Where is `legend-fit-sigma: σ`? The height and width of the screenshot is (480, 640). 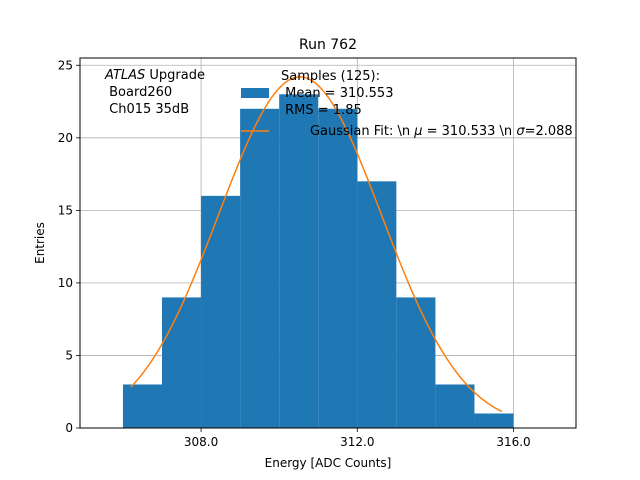 legend-fit-sigma: σ is located at coordinates (520, 131).